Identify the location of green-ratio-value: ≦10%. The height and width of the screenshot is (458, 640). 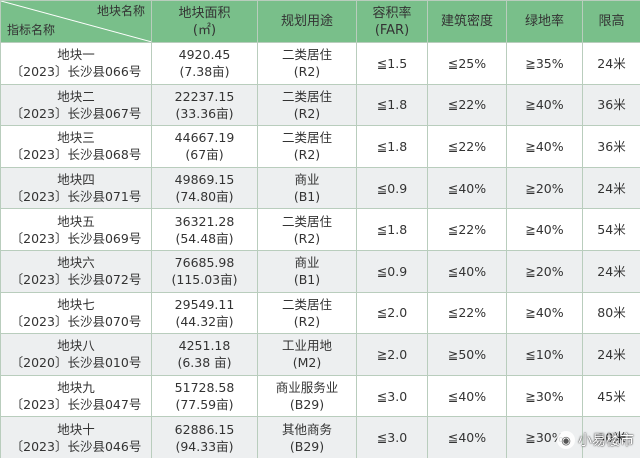
(544, 354).